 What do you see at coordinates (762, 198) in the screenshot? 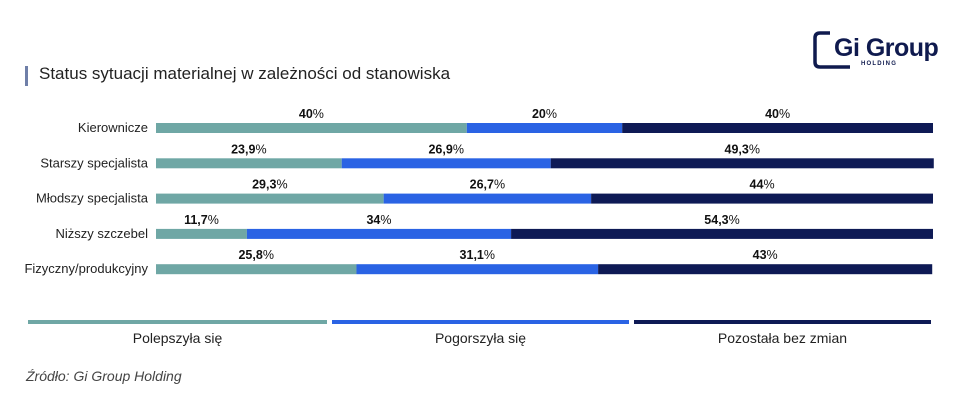
I see `bar-pozostala-bez-zmian-mlodszy-specjalista` at bounding box center [762, 198].